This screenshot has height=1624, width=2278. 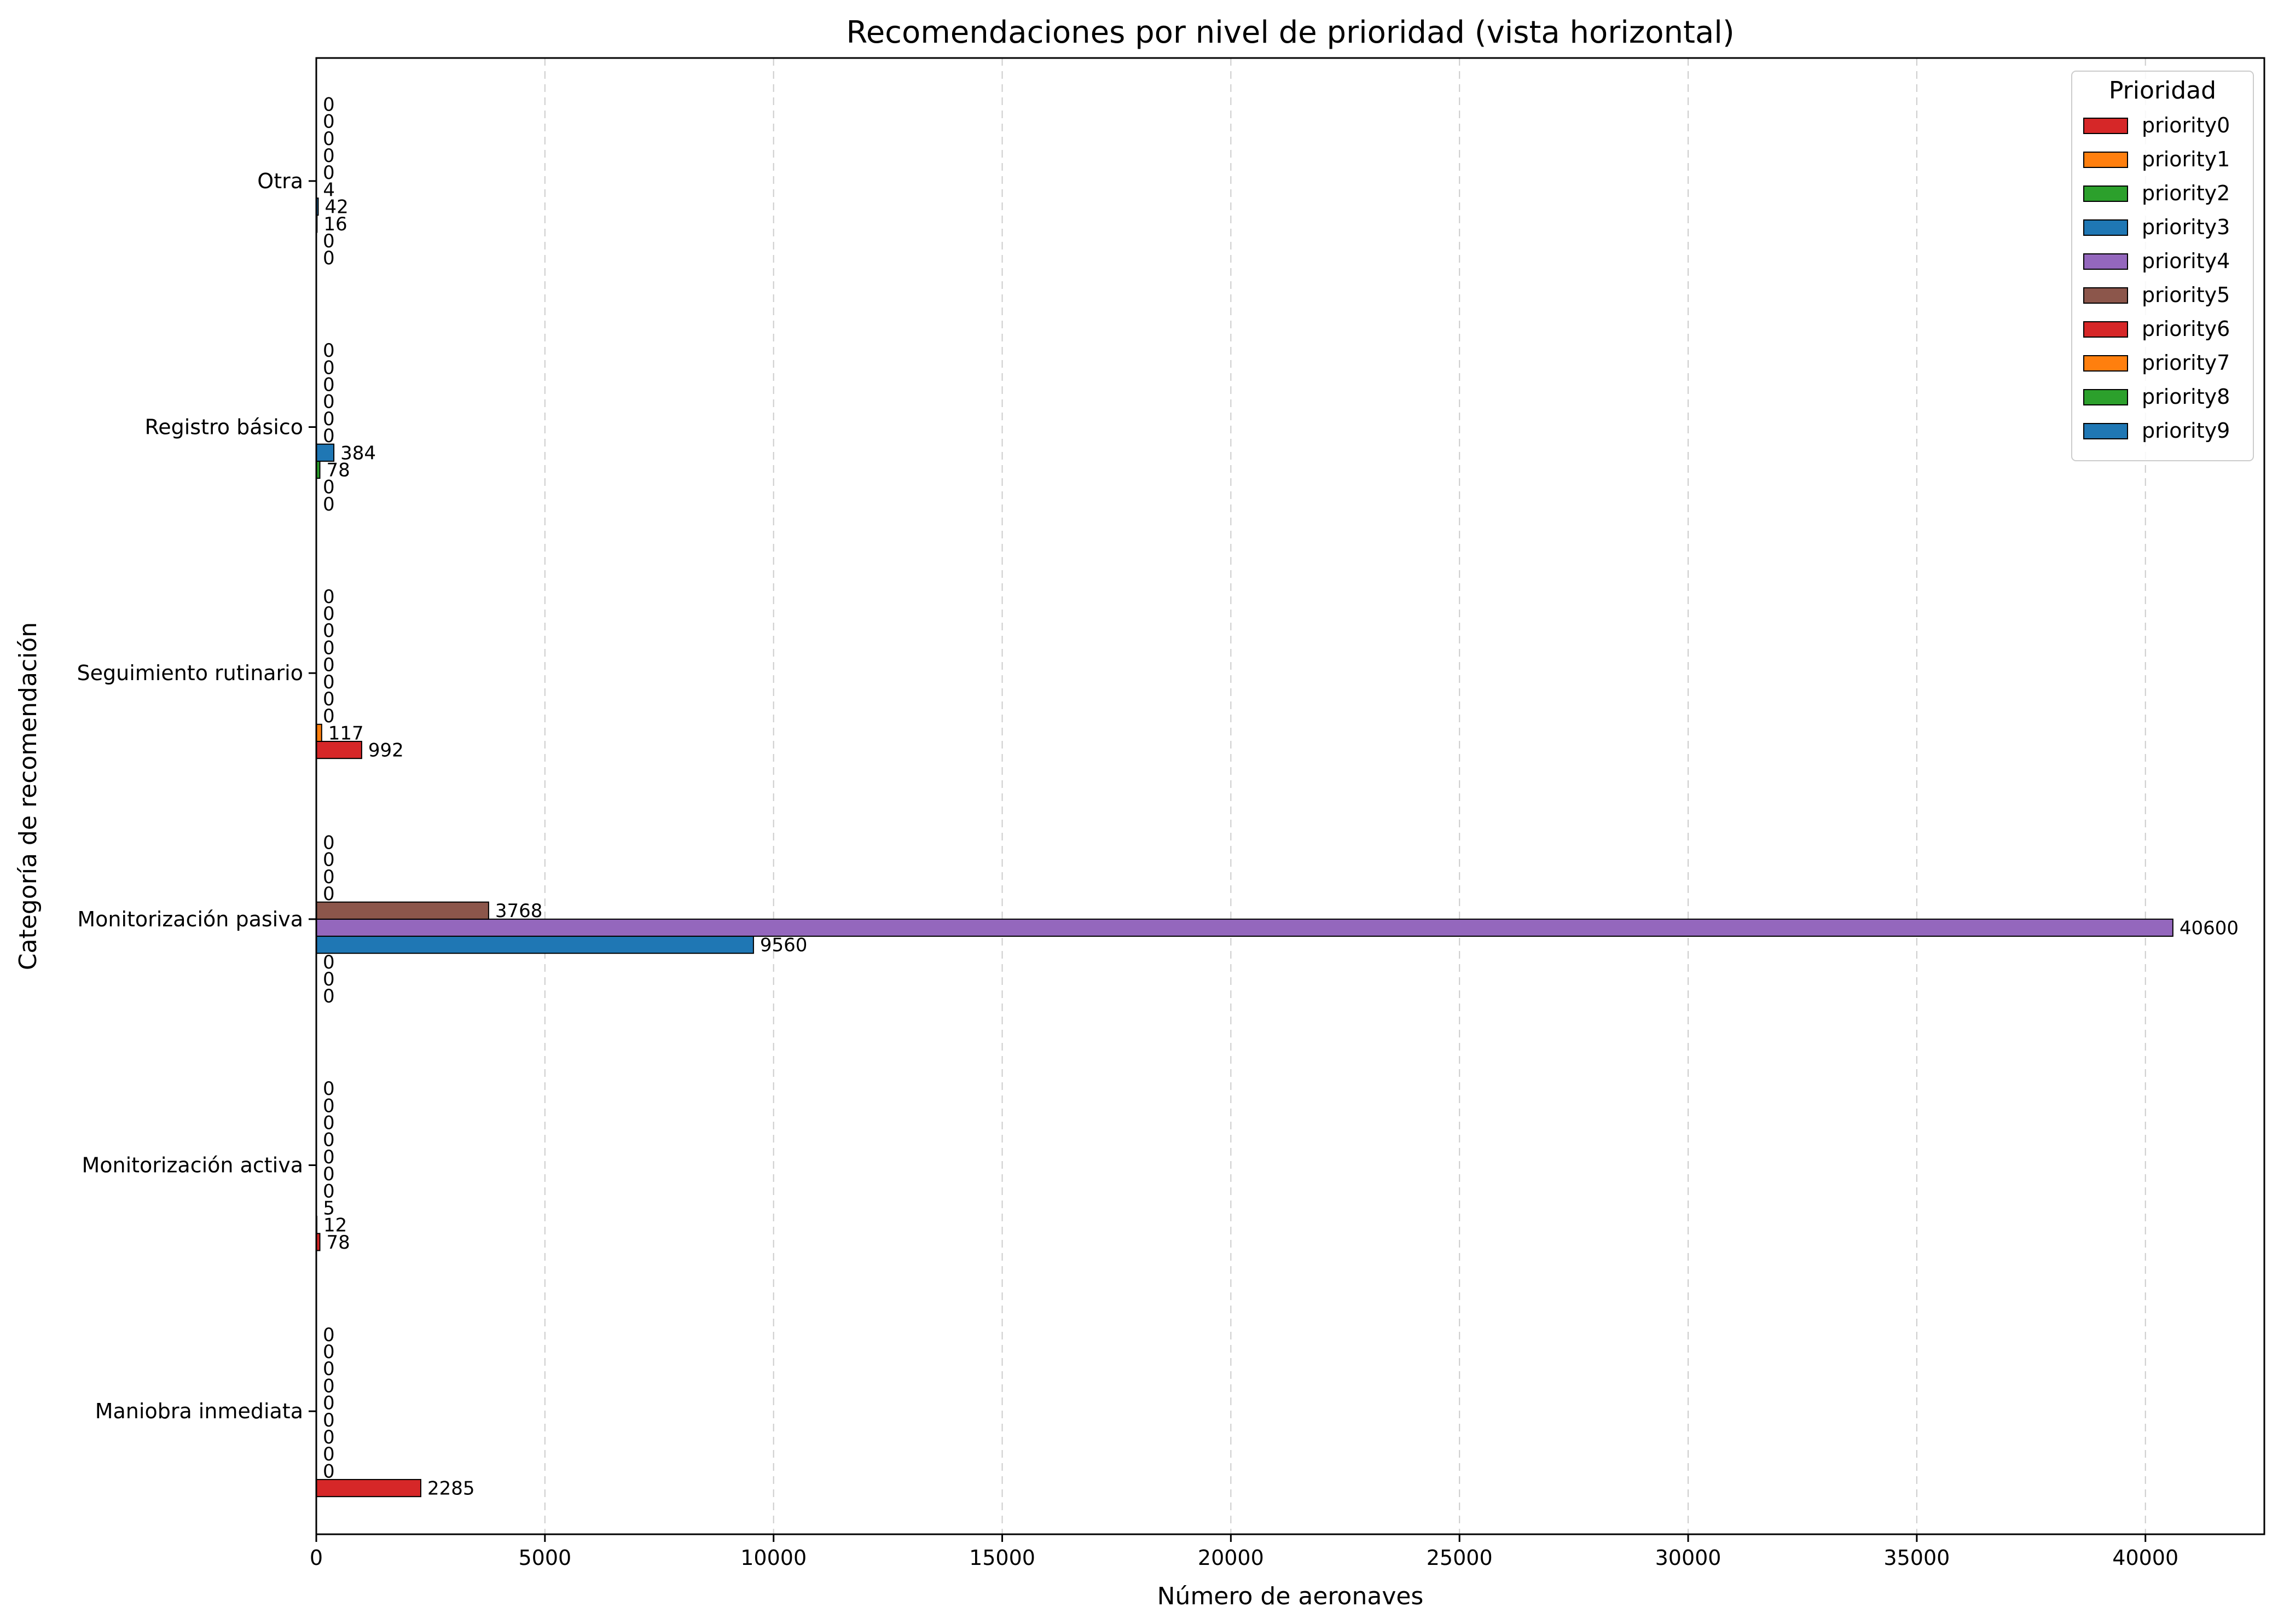 I want to click on legend-swatch-priority4, so click(x=2105, y=261).